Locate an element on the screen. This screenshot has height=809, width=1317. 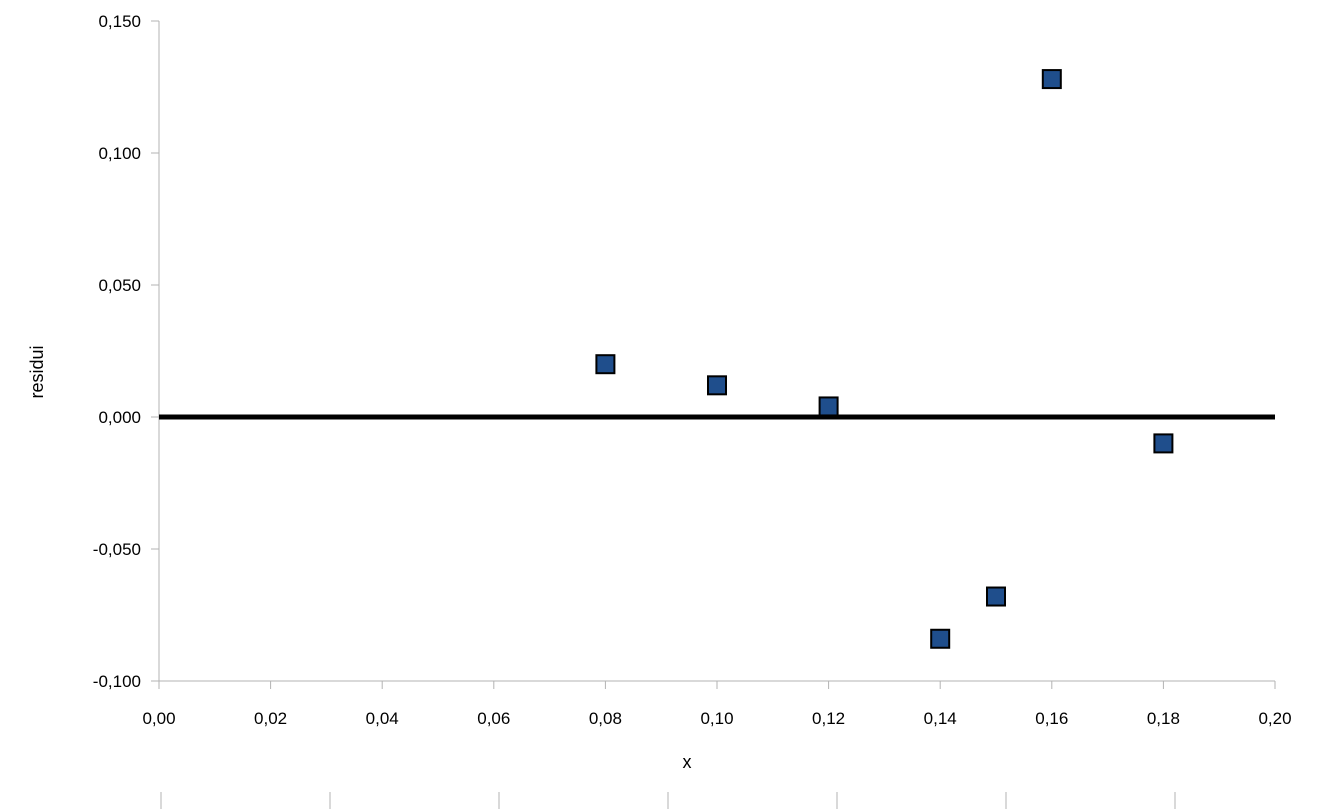
x-tick-label: 0,16 is located at coordinates (1051, 718).